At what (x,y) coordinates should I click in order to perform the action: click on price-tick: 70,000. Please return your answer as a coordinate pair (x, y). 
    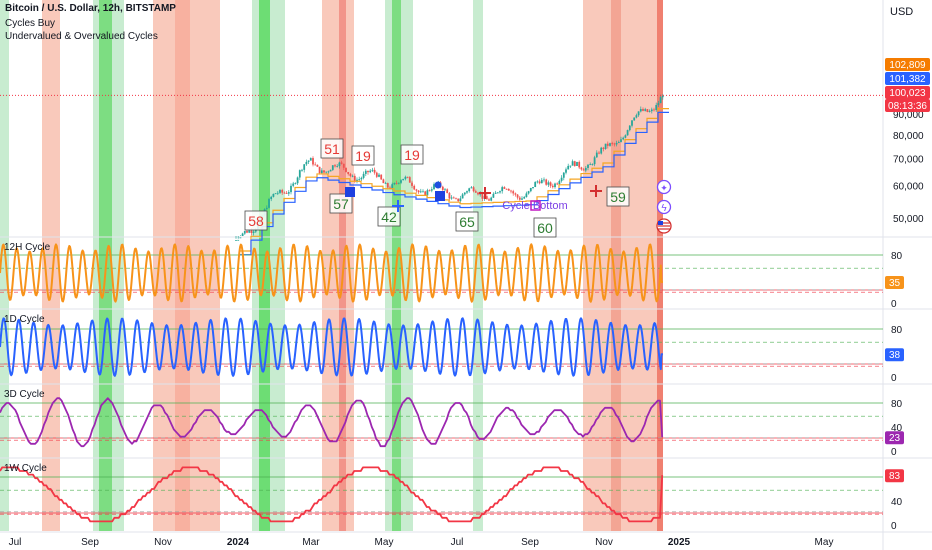
    Looking at the image, I should click on (908, 159).